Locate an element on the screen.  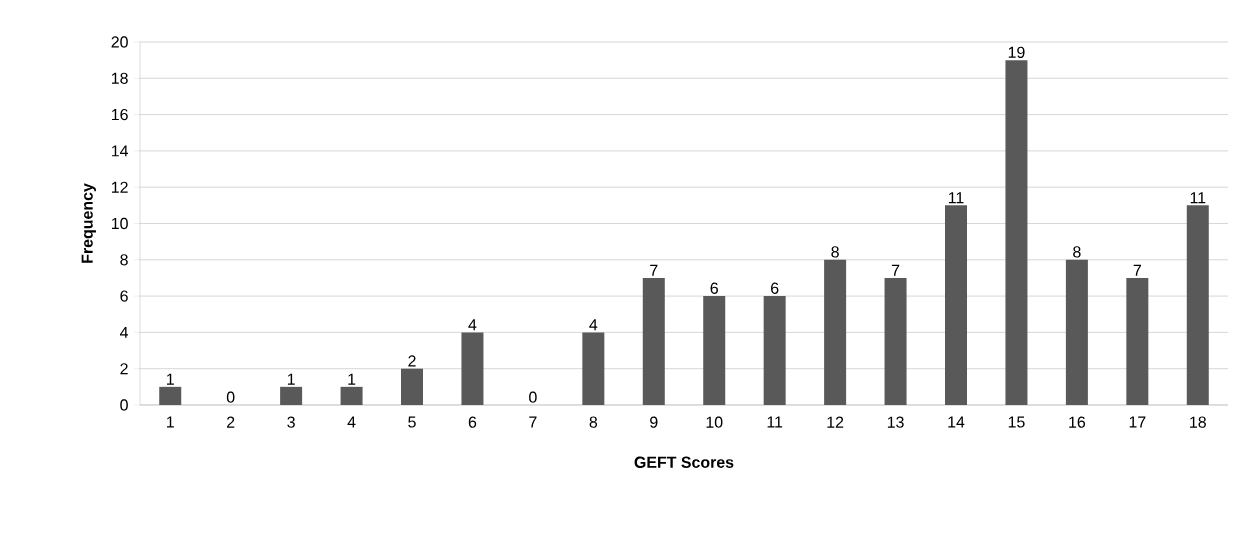
y-axis-title: Frequency is located at coordinates (88, 223).